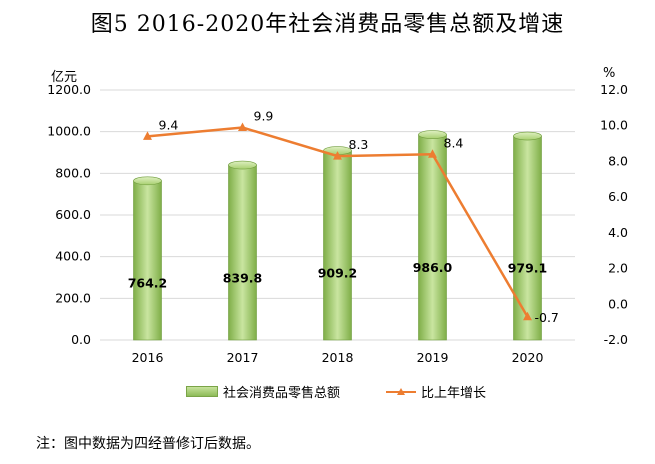 This screenshot has height=464, width=655. I want to click on left-axis-ticks: 0.0 200.0 400.0 600.0 800.0 1000.0 1200.0, so click(69, 214).